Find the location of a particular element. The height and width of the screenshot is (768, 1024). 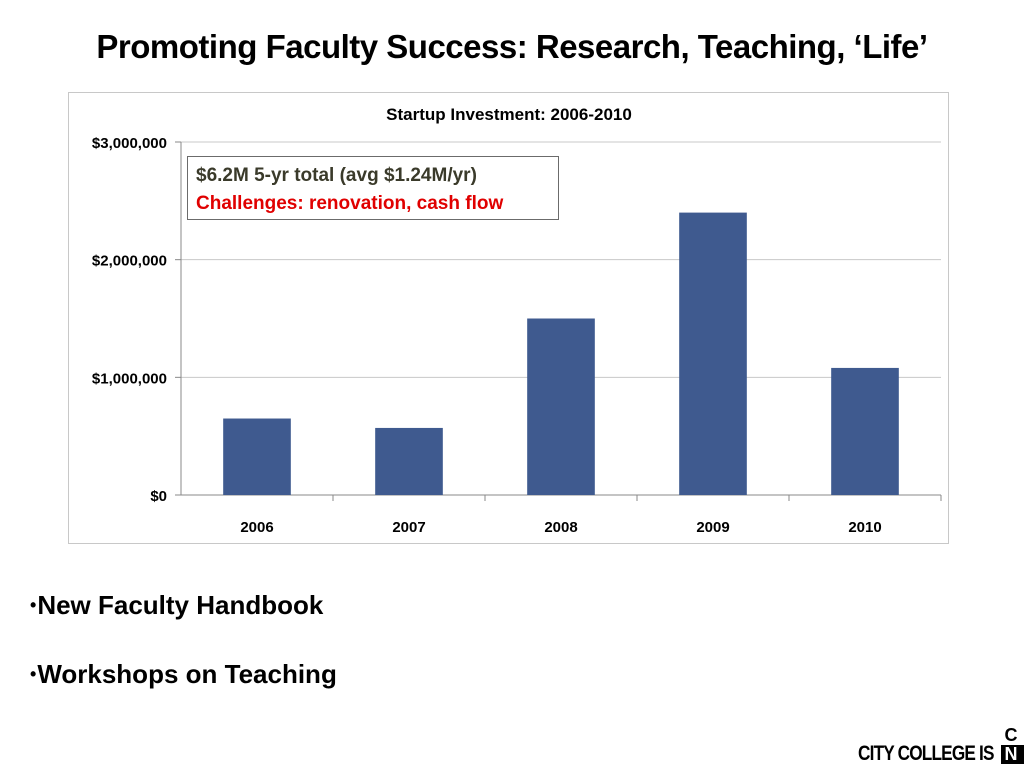

x-tick-label: 2010 is located at coordinates (864, 527).